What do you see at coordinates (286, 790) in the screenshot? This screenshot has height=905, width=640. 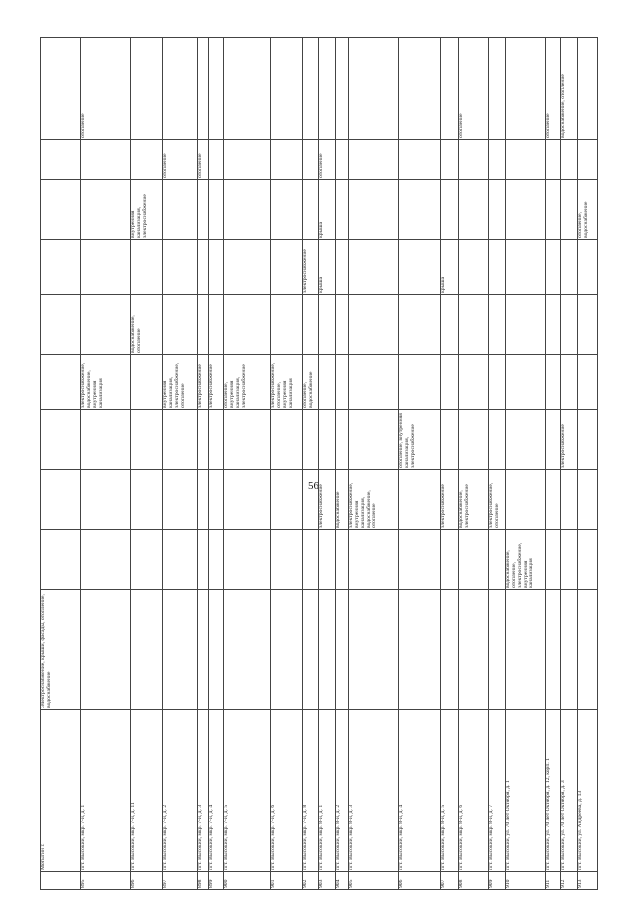 I see `table-cell: пгт. Высокий, мкр. 7-й, д. 6` at bounding box center [286, 790].